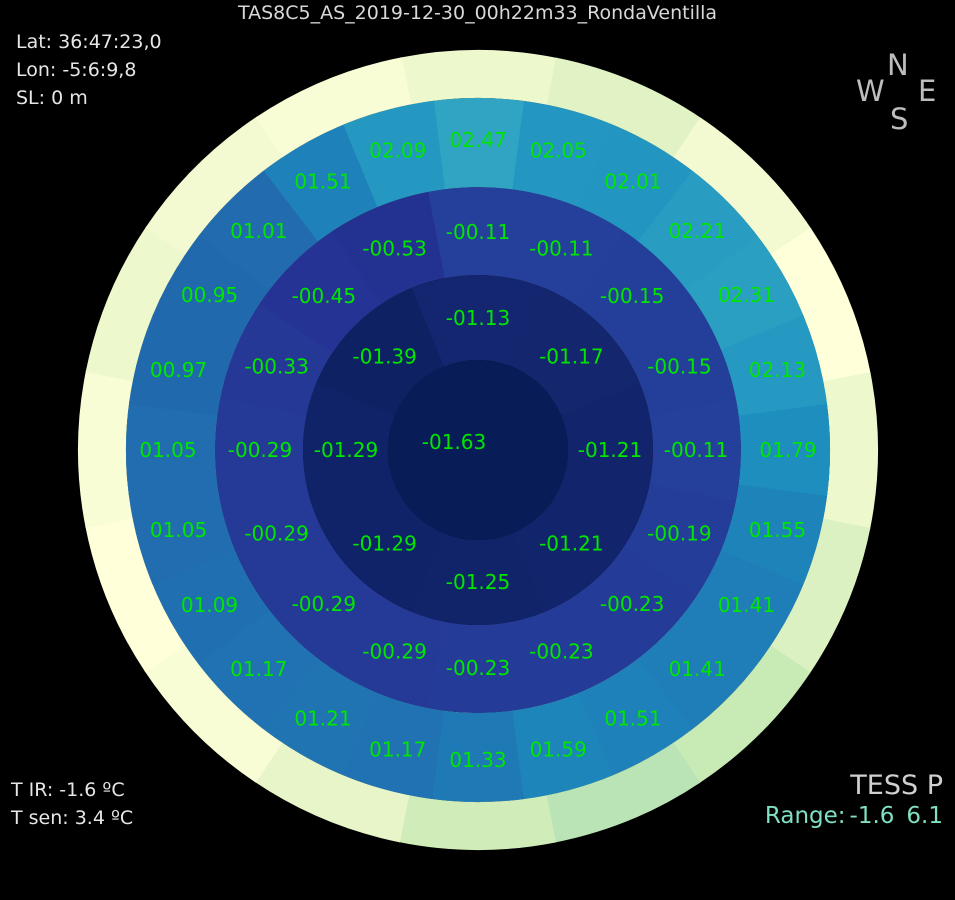 The height and width of the screenshot is (900, 955). Describe the element at coordinates (478, 582) in the screenshot. I see `ring-1-value-label: -01.25` at that location.